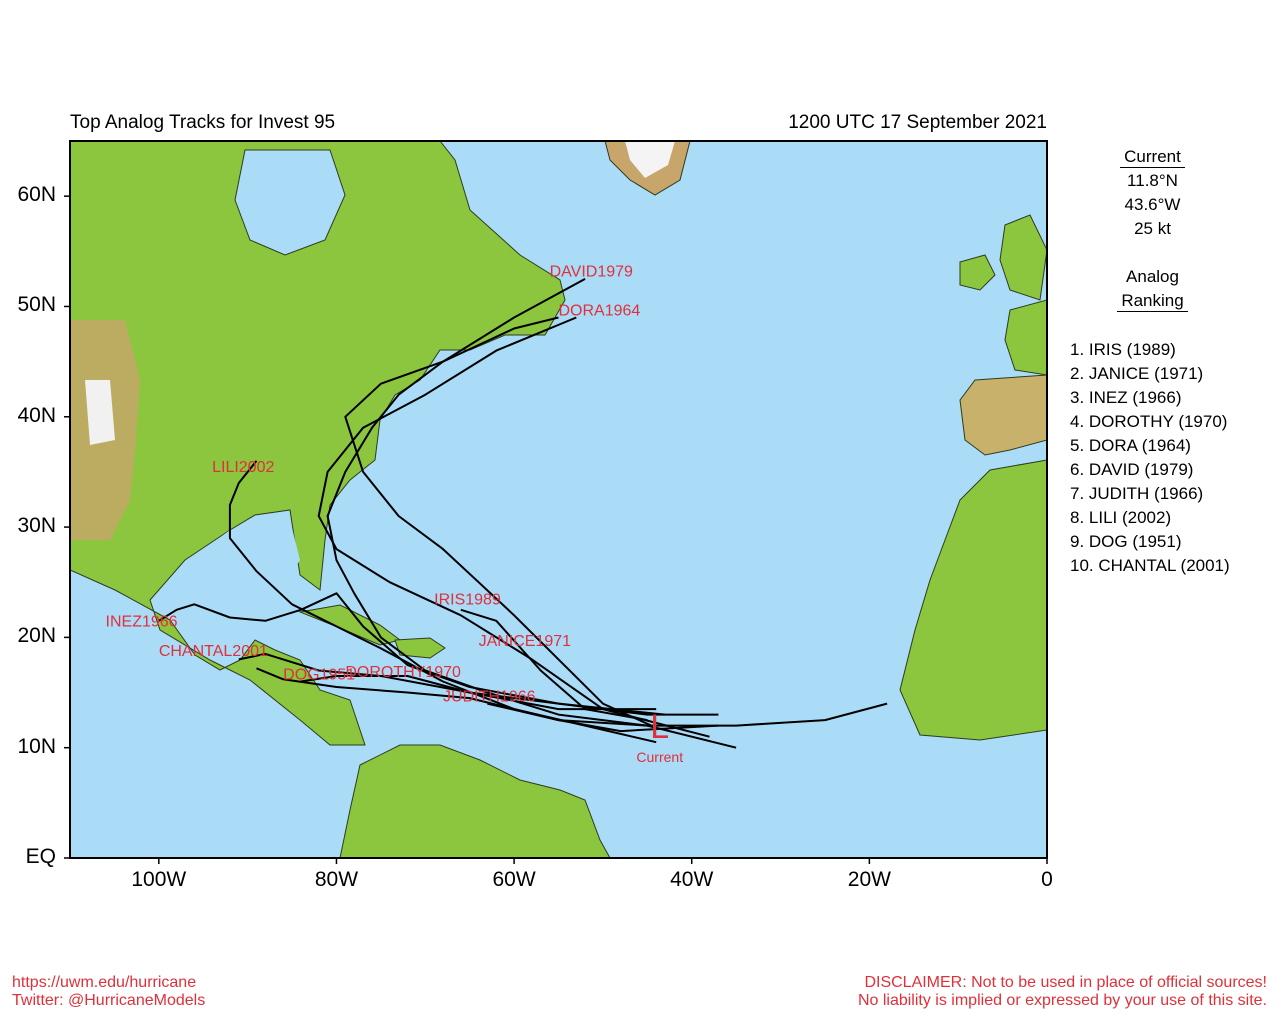 The height and width of the screenshot is (1024, 1280). What do you see at coordinates (1152, 180) in the screenshot?
I see `current-lat: 11.8°N` at bounding box center [1152, 180].